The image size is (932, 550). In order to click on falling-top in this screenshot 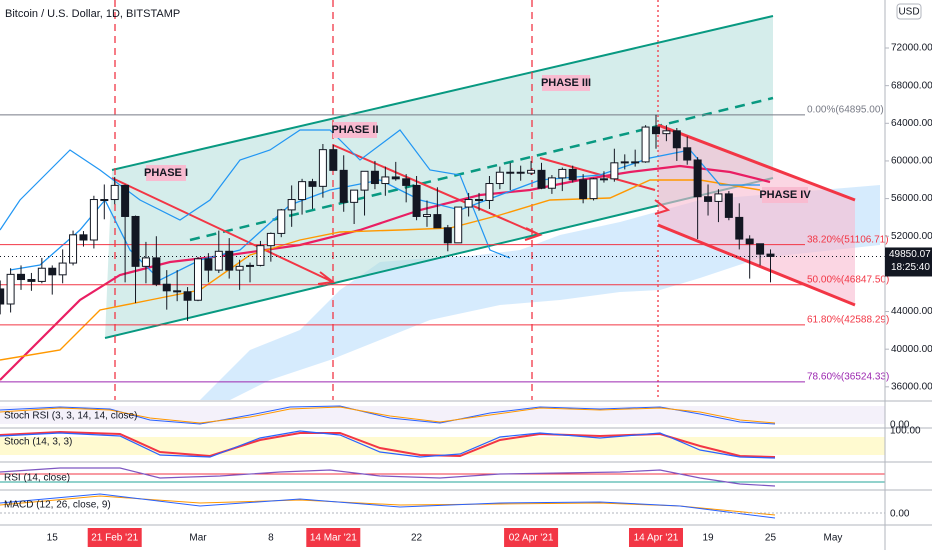, I will do `click(756, 162)`.